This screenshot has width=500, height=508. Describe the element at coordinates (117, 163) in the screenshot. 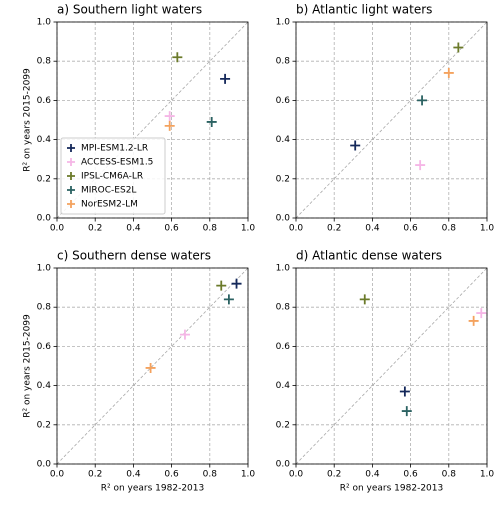

I see `legend-label: ACCESS-ESM1.5` at that location.